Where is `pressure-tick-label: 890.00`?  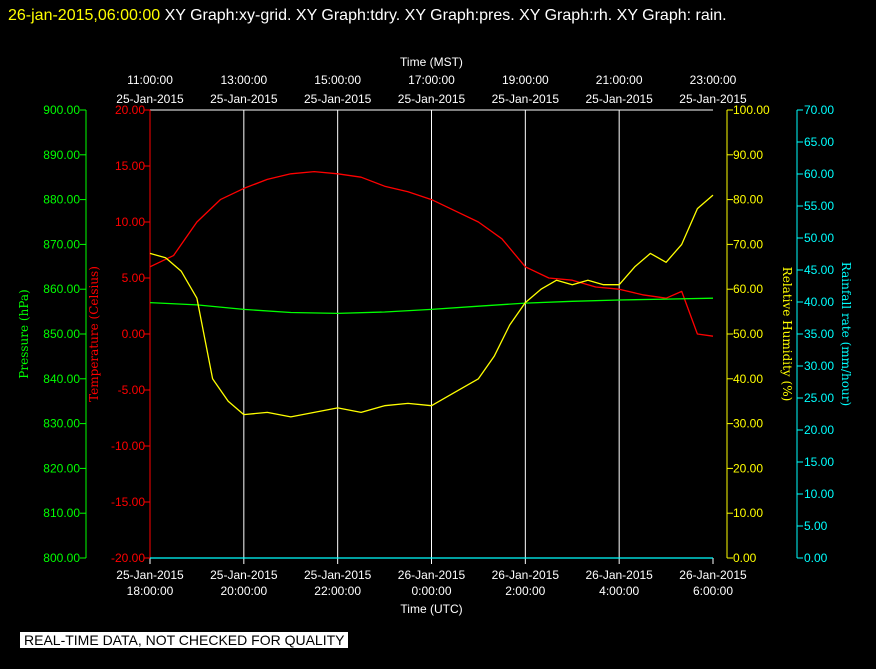
pressure-tick-label: 890.00 is located at coordinates (61, 155).